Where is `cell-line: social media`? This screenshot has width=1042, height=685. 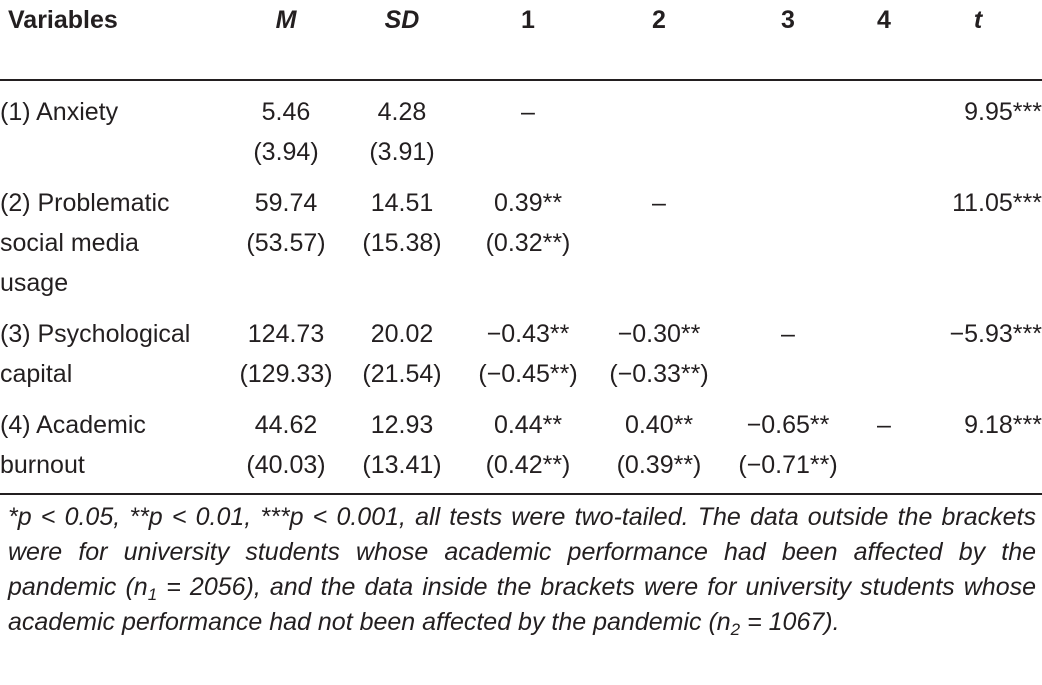
cell-line: social media is located at coordinates (69, 243).